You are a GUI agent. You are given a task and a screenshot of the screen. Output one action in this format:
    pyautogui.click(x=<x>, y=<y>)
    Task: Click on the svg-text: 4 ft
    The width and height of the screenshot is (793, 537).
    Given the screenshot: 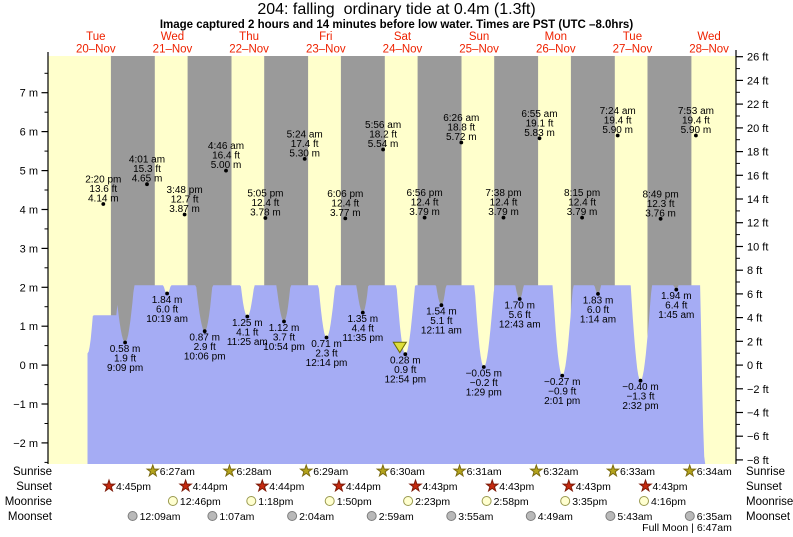 What is the action you would take?
    pyautogui.click(x=754, y=319)
    